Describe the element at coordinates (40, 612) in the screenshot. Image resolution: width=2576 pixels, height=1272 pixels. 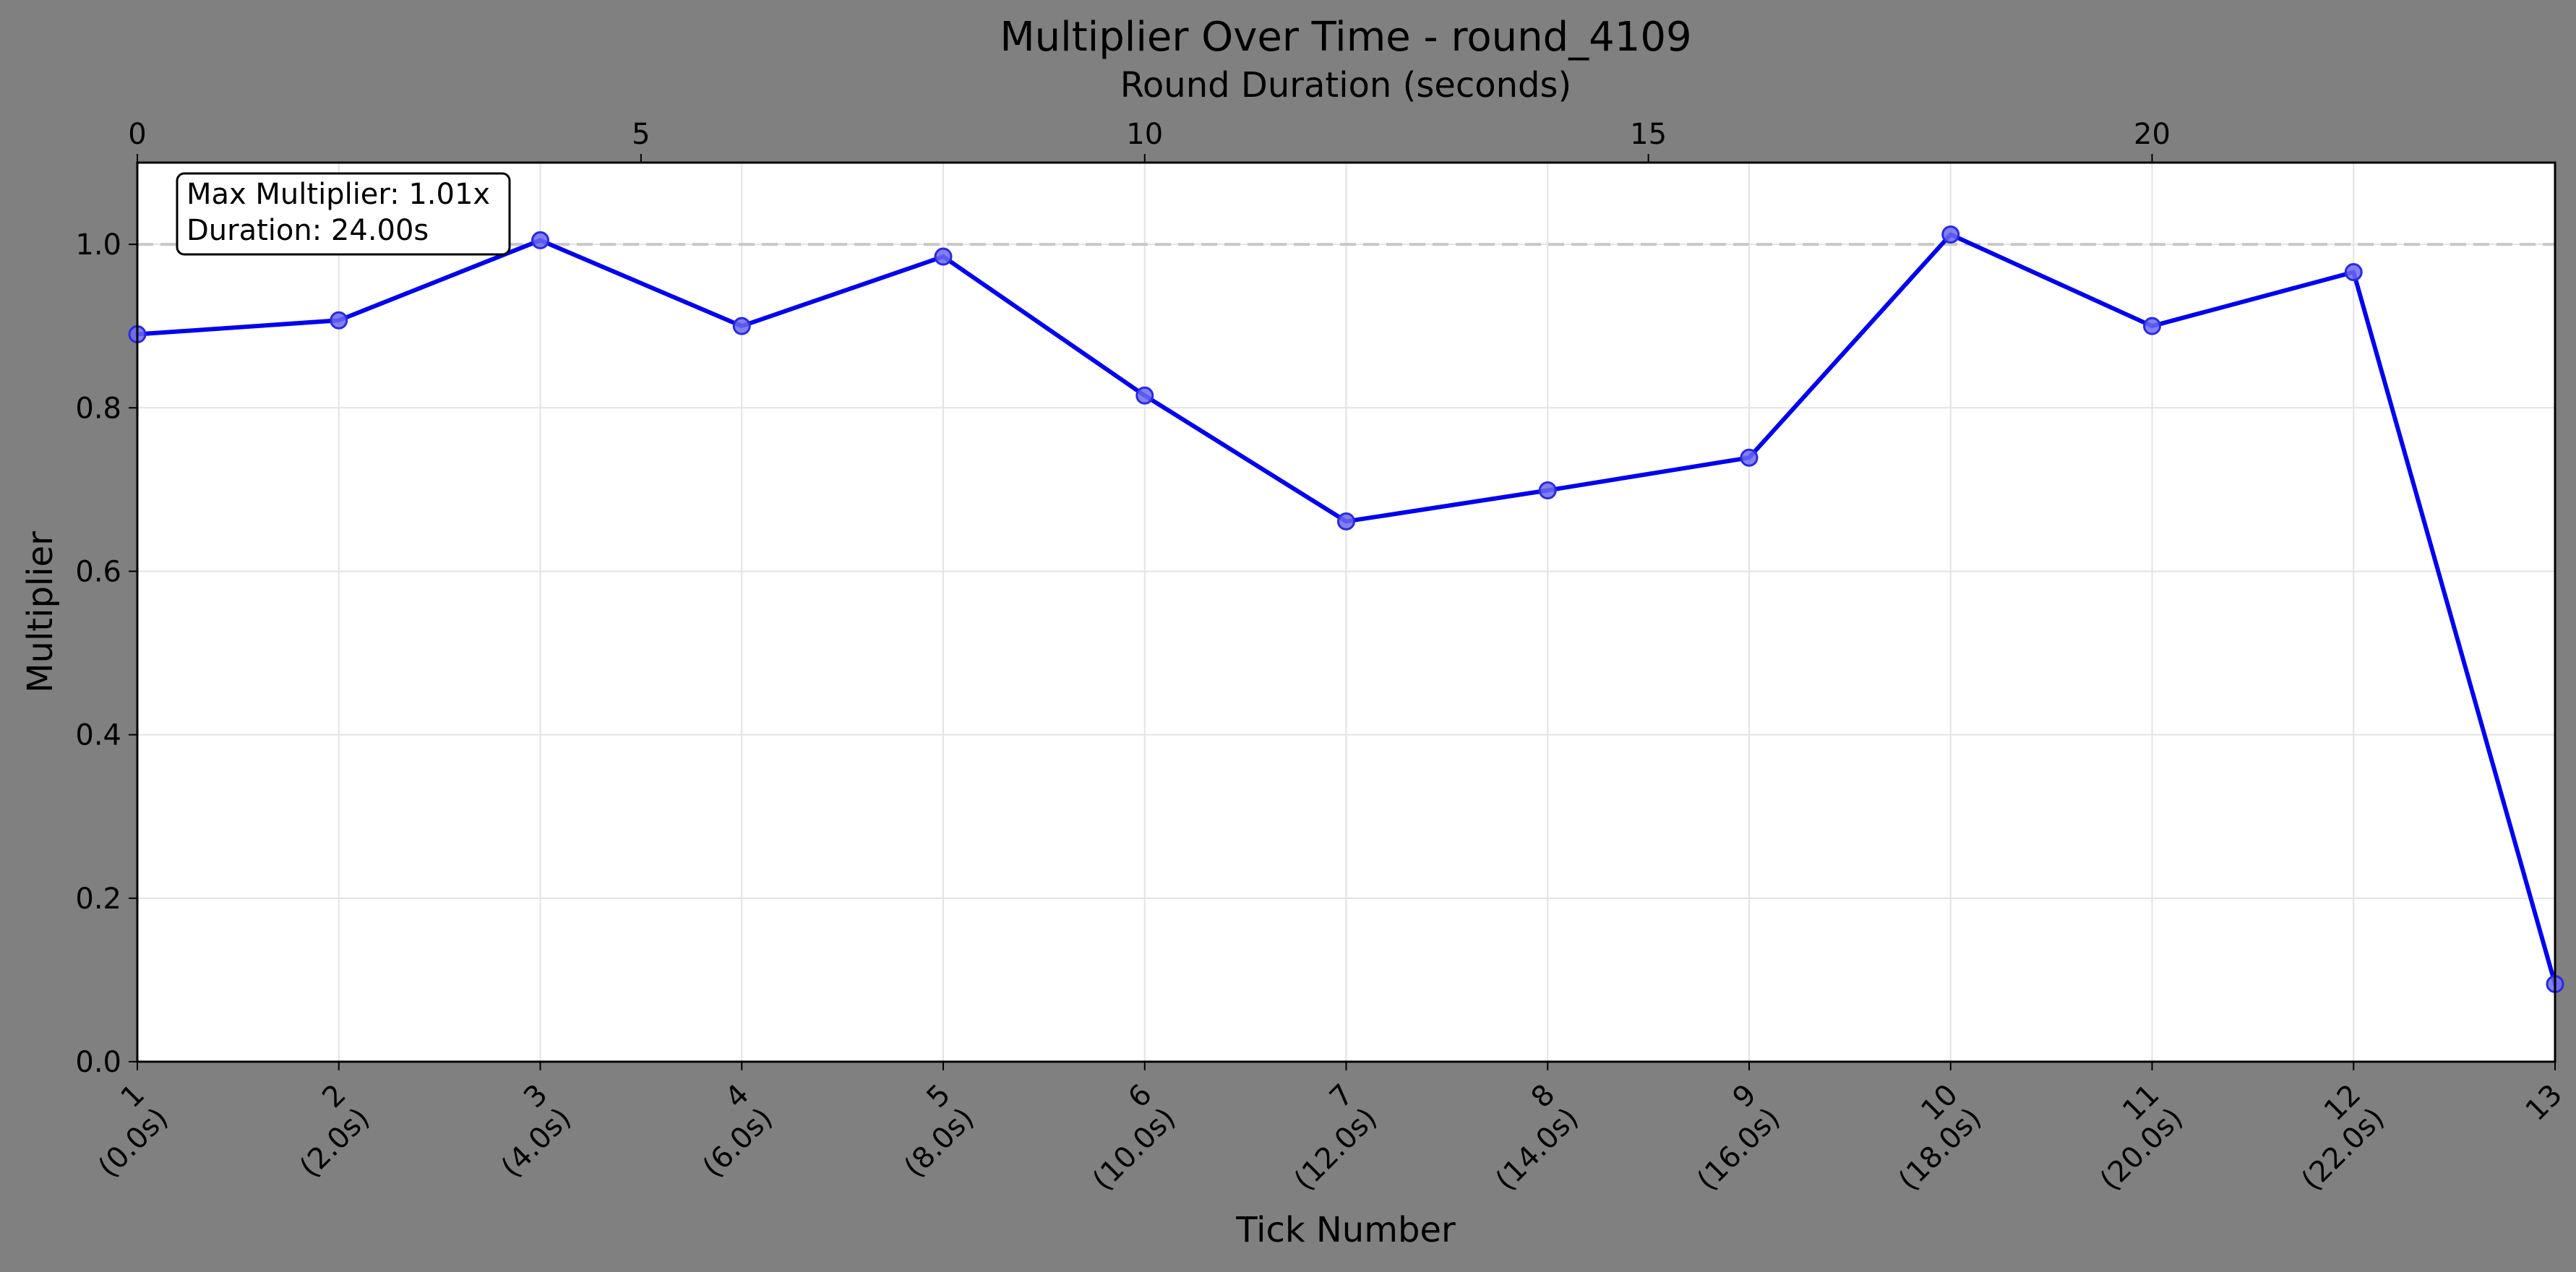
I see `y-axis-label: Multiplier` at that location.